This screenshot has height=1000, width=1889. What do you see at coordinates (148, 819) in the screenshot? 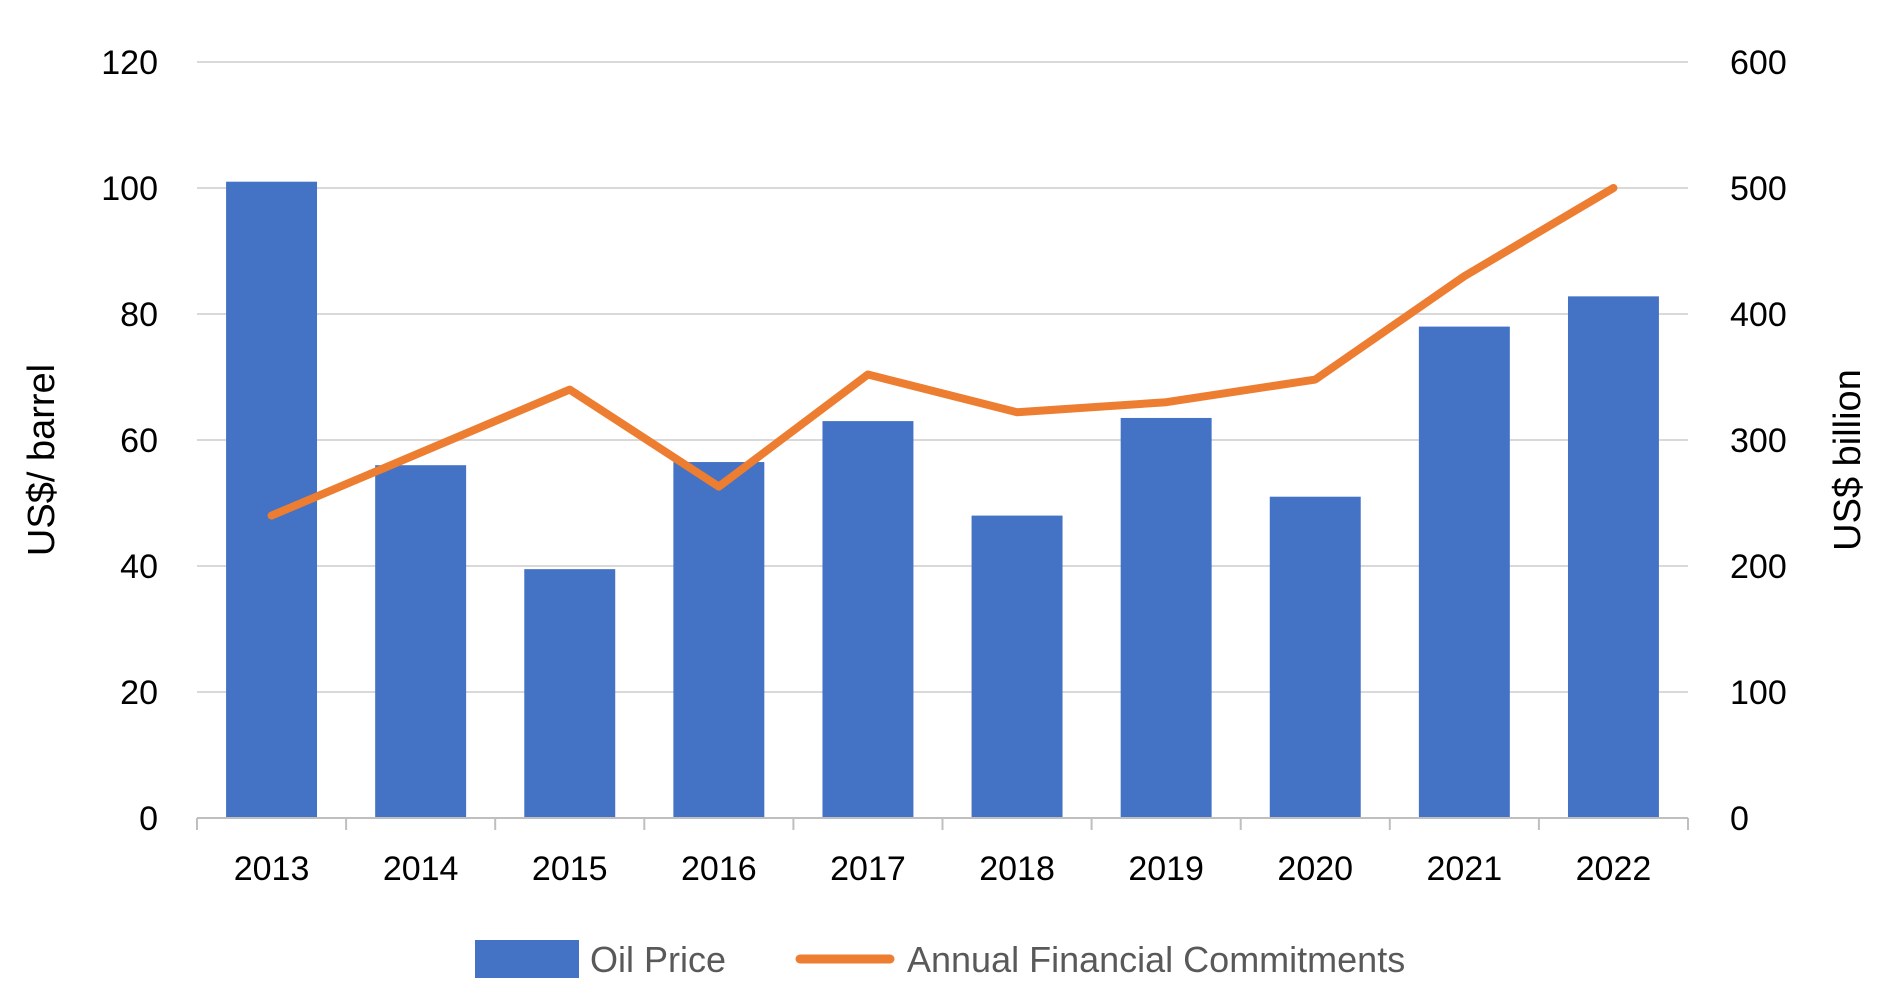
I see `y-left-tick-label: 0` at bounding box center [148, 819].